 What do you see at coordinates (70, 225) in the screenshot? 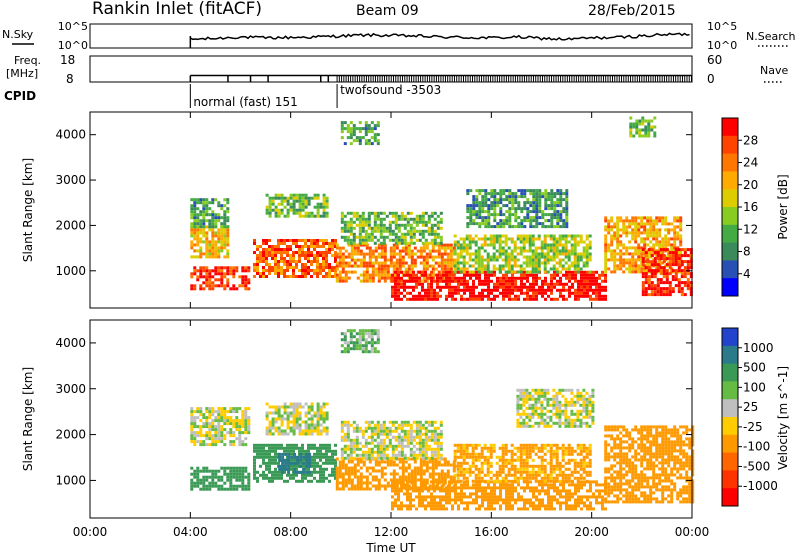
I see `y-tick-label: 2000` at bounding box center [70, 225].